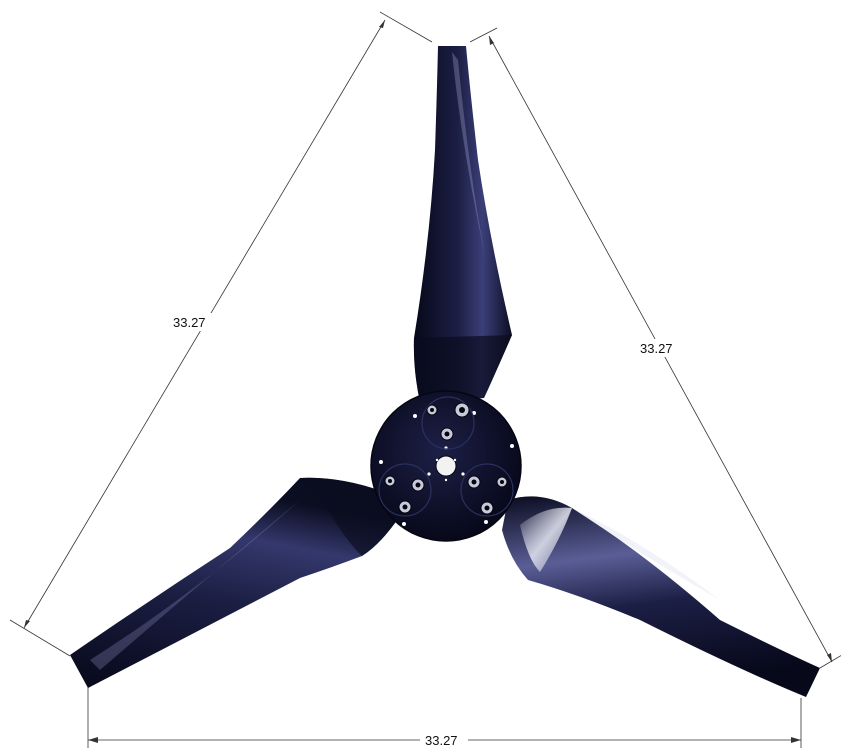 This screenshot has height=754, width=841. What do you see at coordinates (448, 423) in the screenshot?
I see `mount-top` at bounding box center [448, 423].